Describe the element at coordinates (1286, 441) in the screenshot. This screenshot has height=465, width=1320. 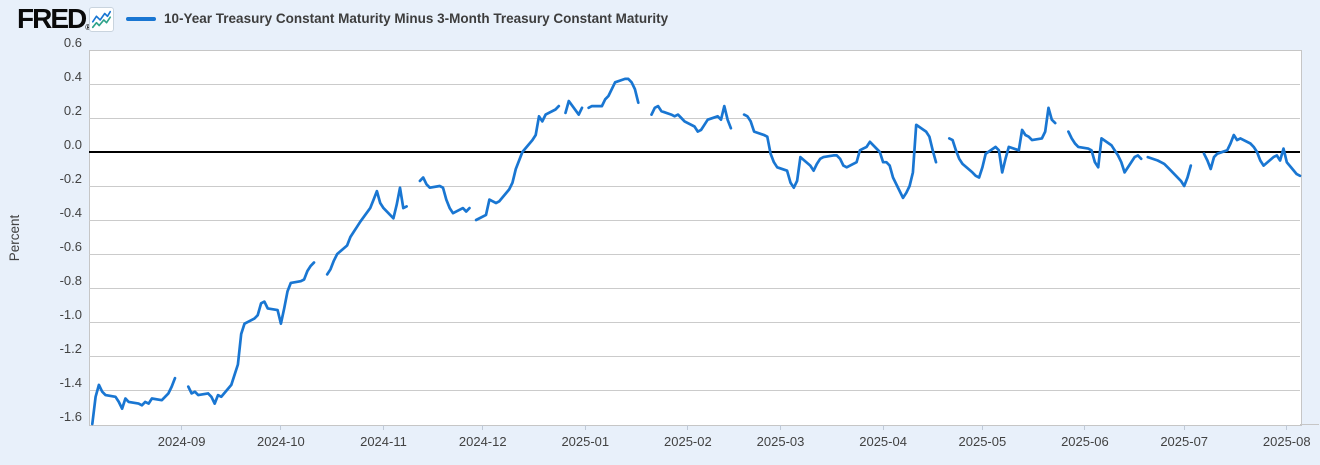
I see `x-tick-label: 2025-08` at that location.